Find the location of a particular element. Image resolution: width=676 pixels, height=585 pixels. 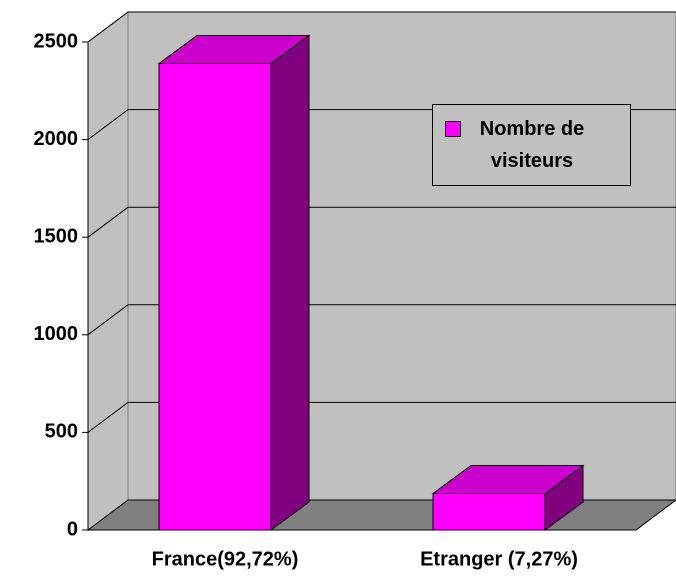

side-wall is located at coordinates (108, 271).